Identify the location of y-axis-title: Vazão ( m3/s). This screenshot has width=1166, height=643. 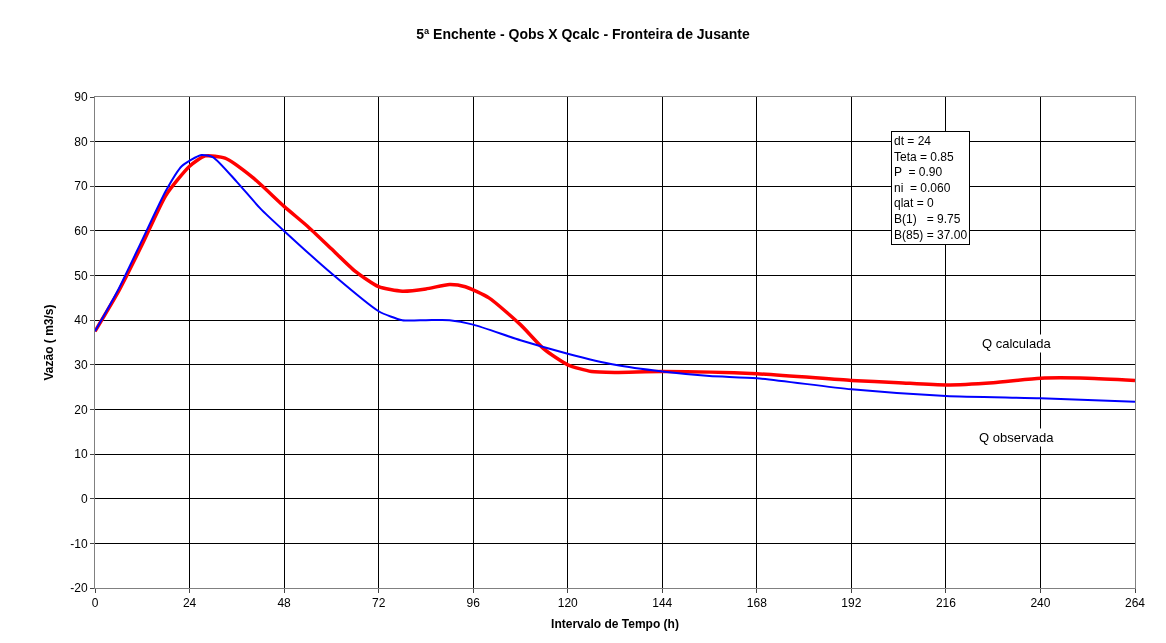
(48, 342).